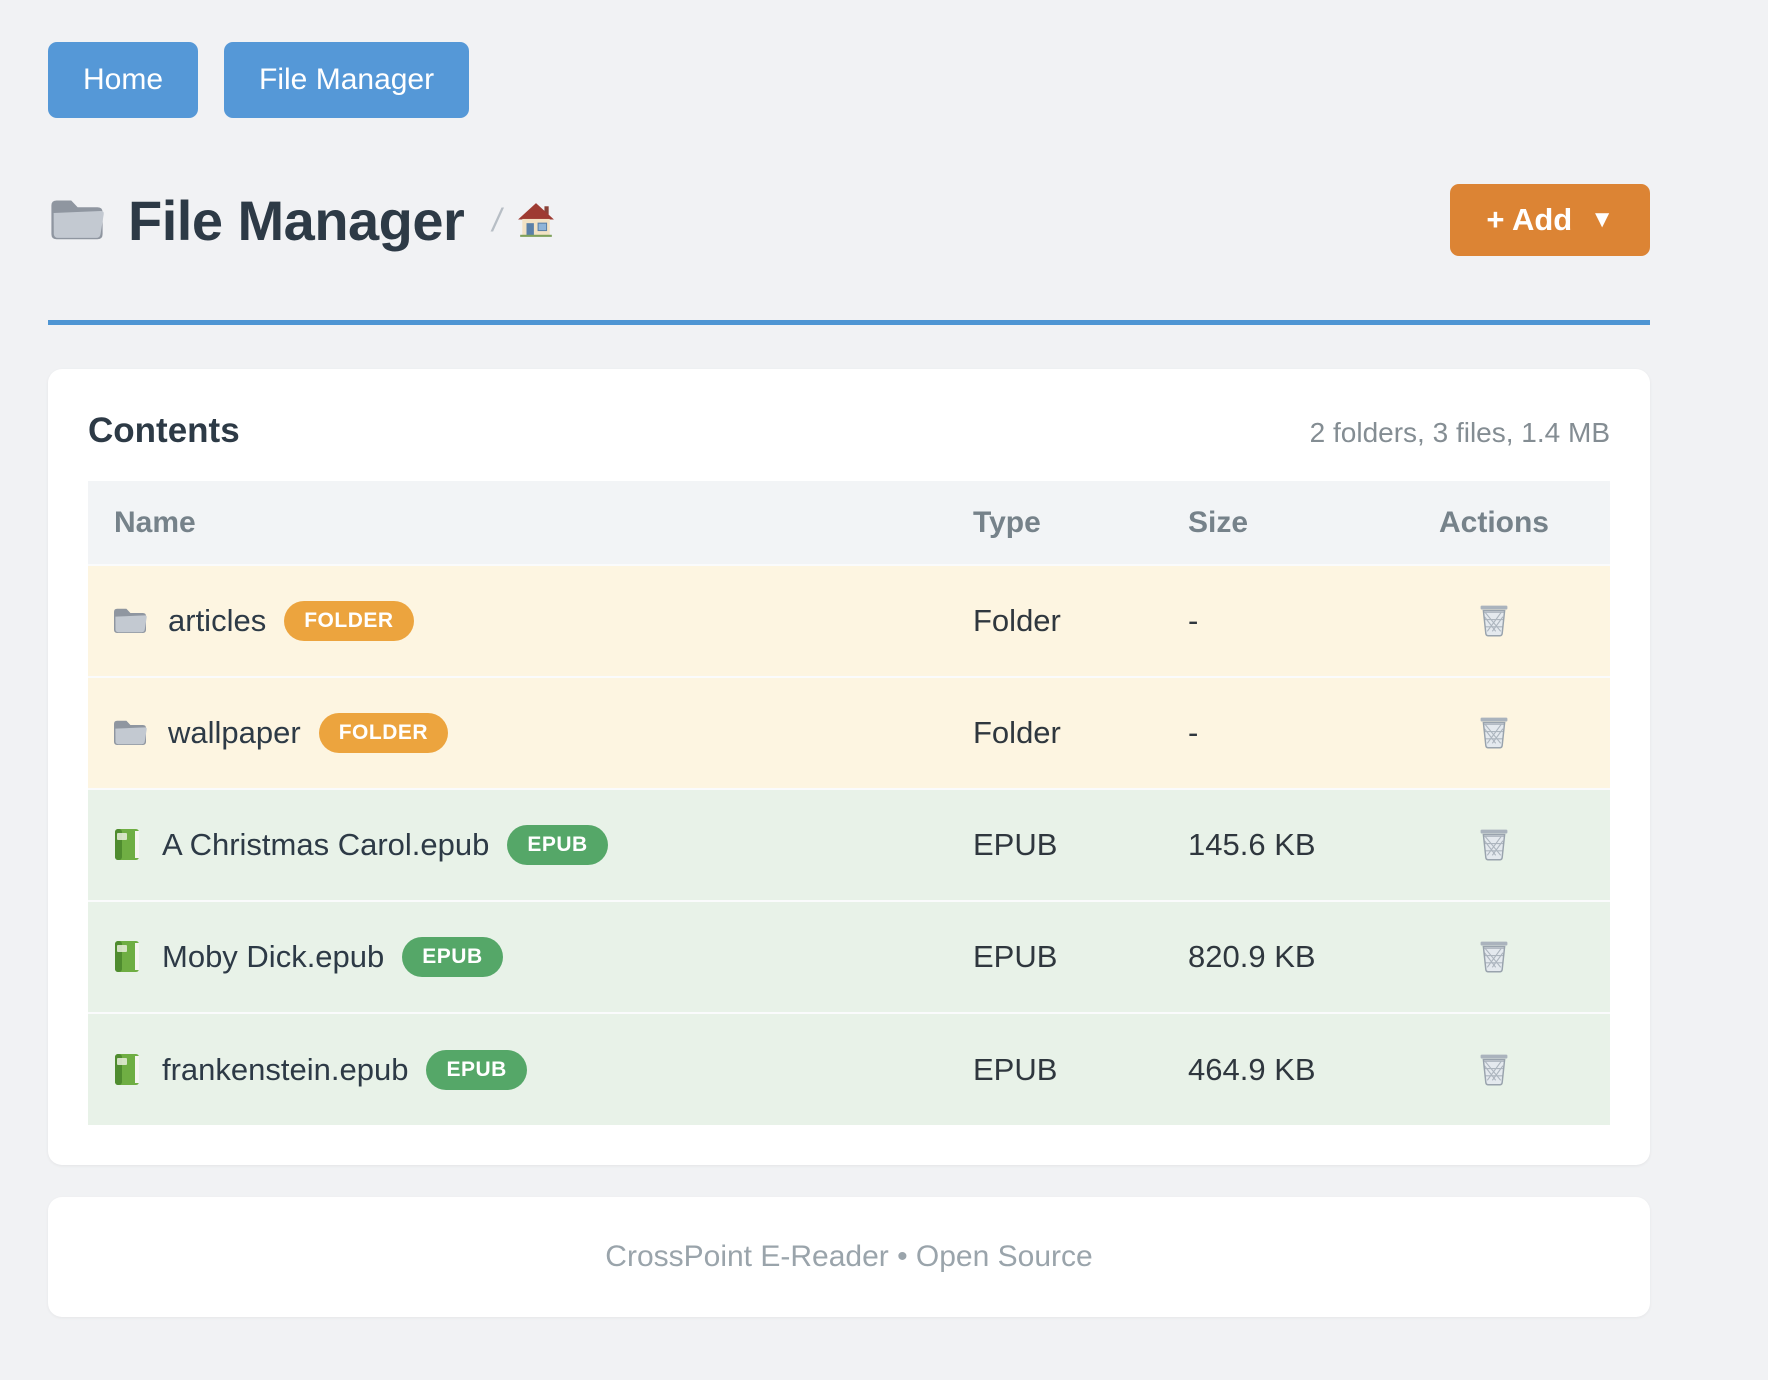 Image resolution: width=1768 pixels, height=1380 pixels. I want to click on add-button: + Add ▼, so click(1550, 220).